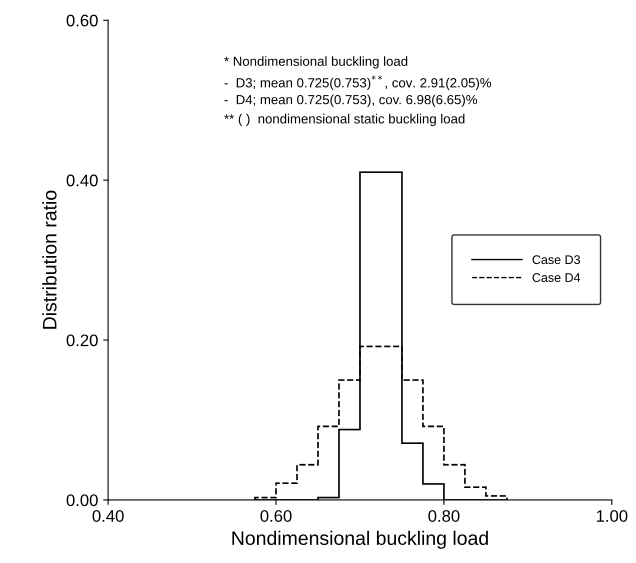 The width and height of the screenshot is (636, 563). Describe the element at coordinates (351, 100) in the screenshot. I see `annotation: - D4; mean 0.725(0.753), cov. 6.98(6.65)%` at that location.